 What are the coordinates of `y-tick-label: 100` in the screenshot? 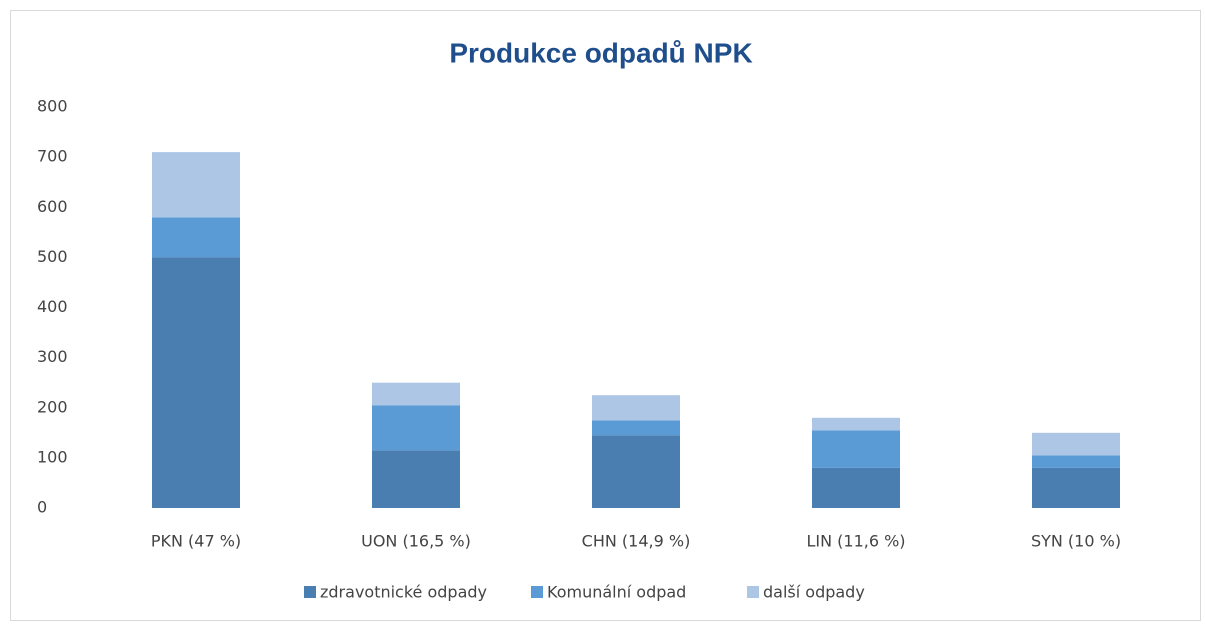 It's located at (52, 456).